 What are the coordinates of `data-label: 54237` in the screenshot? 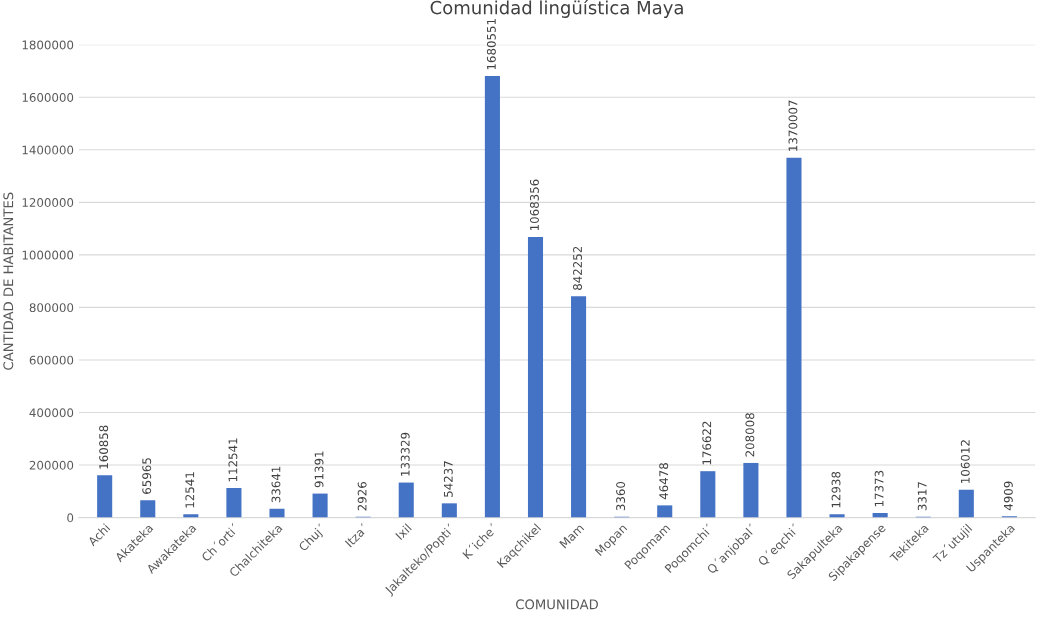 It's located at (448, 479).